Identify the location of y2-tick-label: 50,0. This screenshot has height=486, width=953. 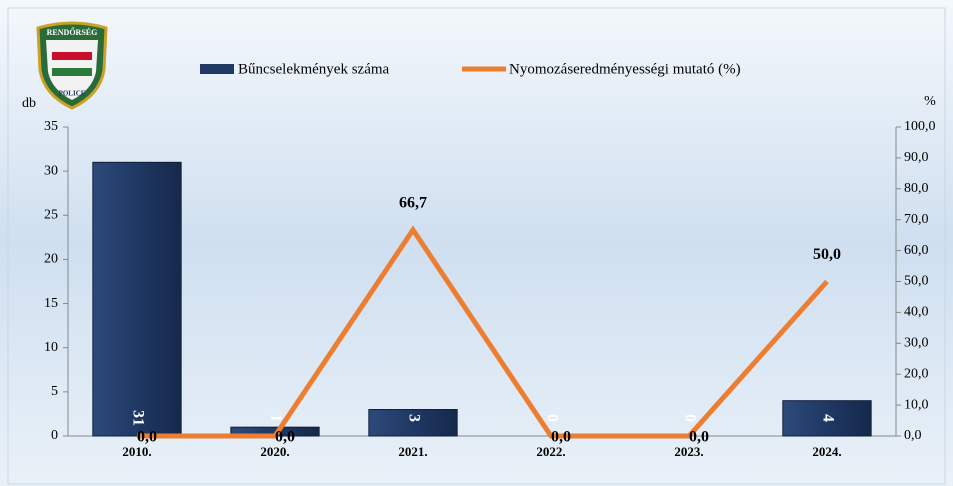
(916, 281).